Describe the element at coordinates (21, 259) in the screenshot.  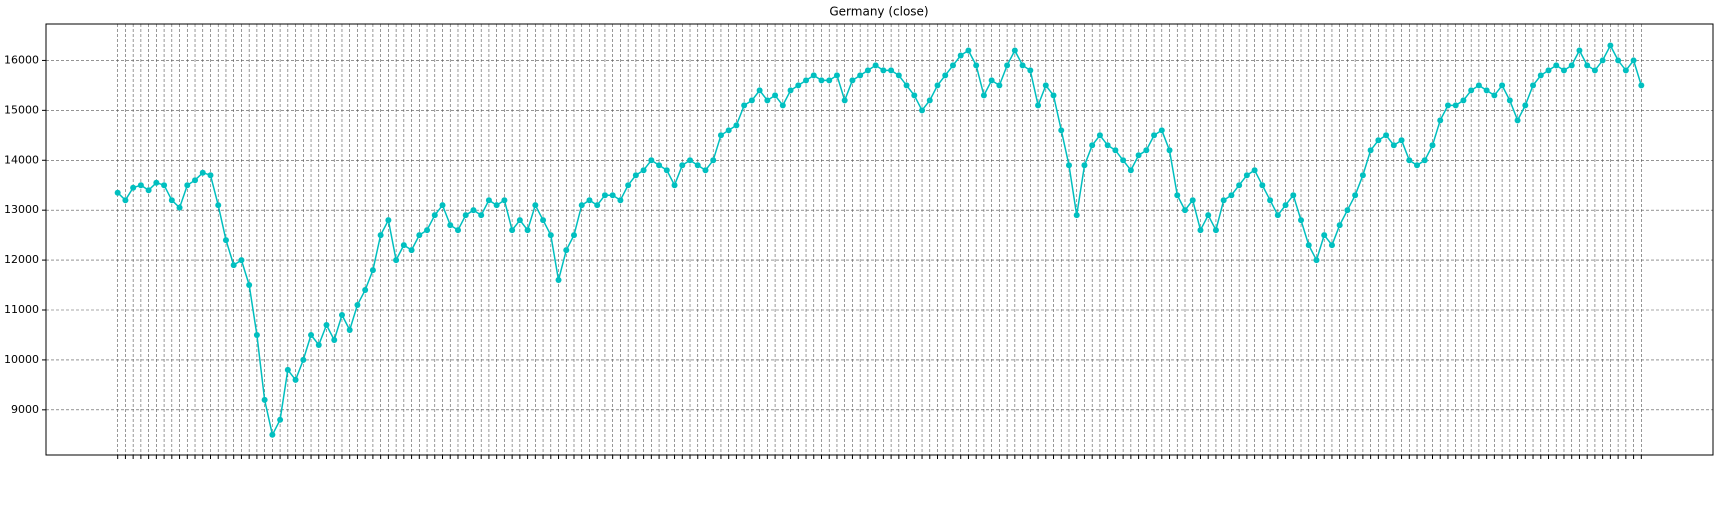
I see `y-tick-label: 12000` at that location.